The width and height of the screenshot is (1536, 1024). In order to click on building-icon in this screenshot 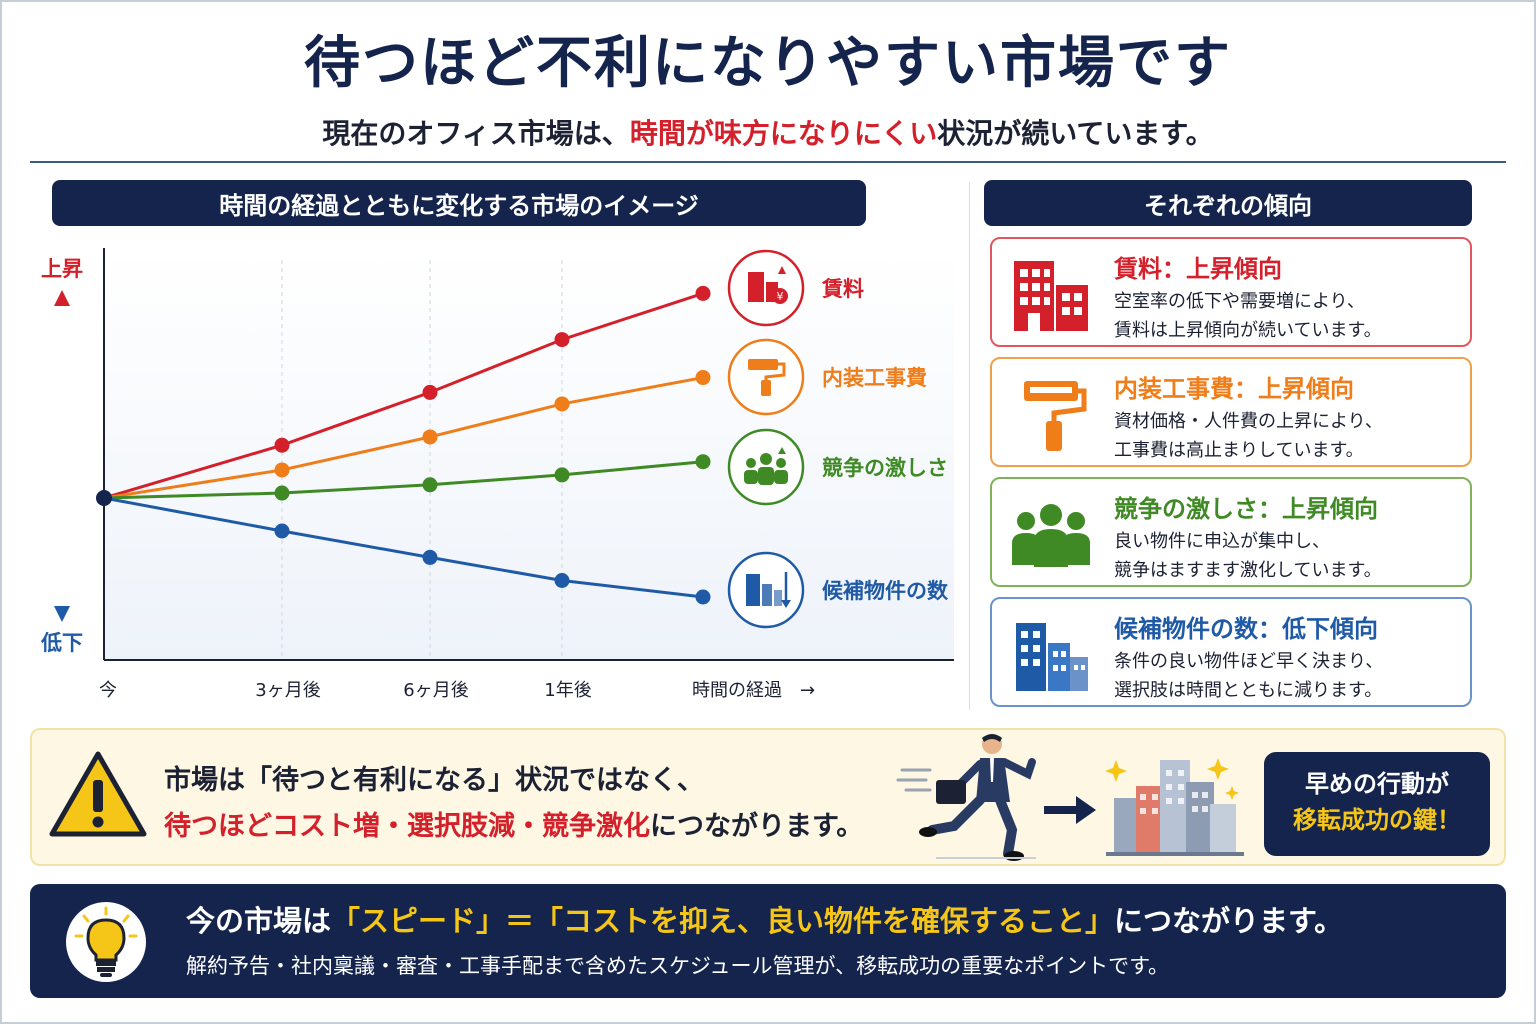, I will do `click(1051, 296)`.